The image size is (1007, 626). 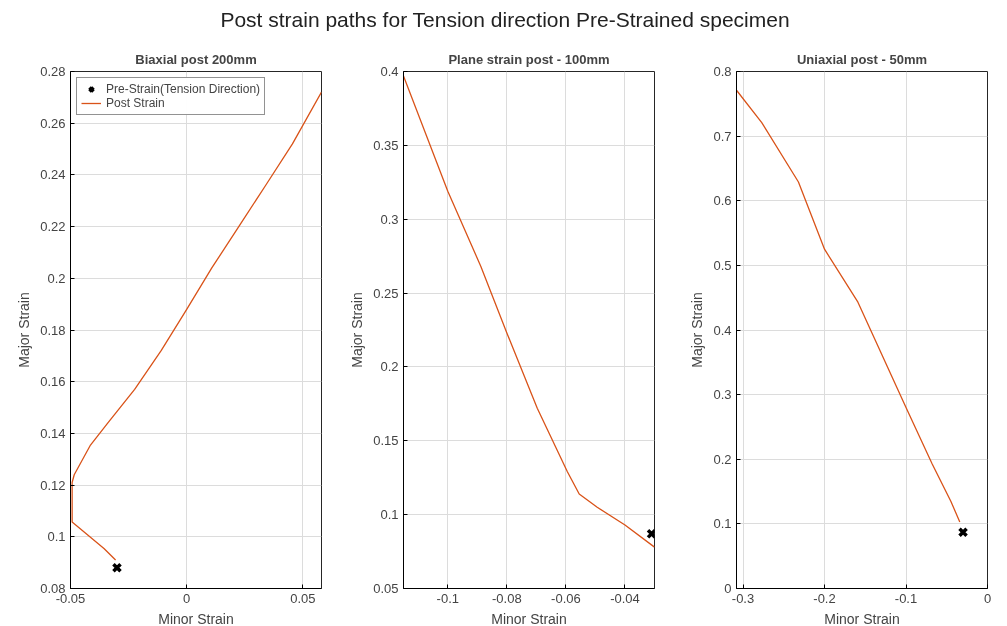 What do you see at coordinates (53, 382) in the screenshot?
I see `y-tick-label: 0.16` at bounding box center [53, 382].